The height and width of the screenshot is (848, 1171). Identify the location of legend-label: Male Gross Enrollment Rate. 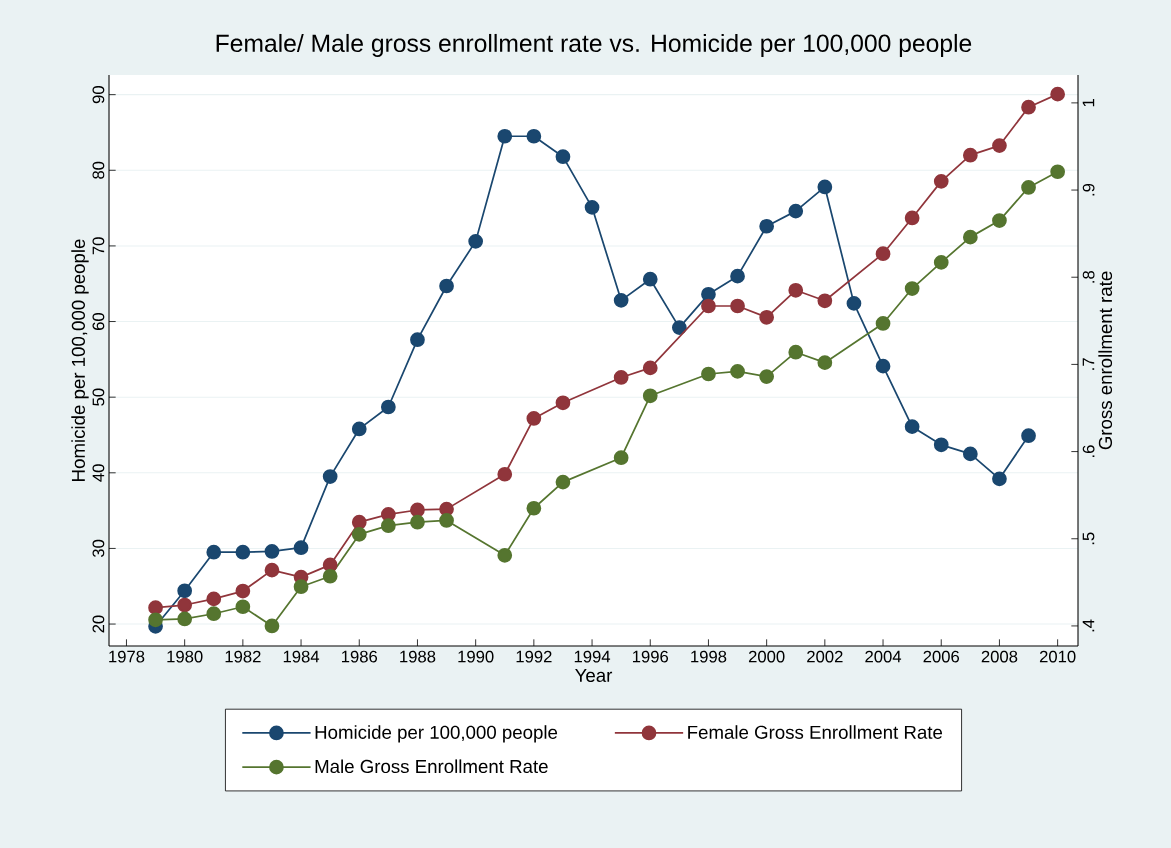
(431, 766).